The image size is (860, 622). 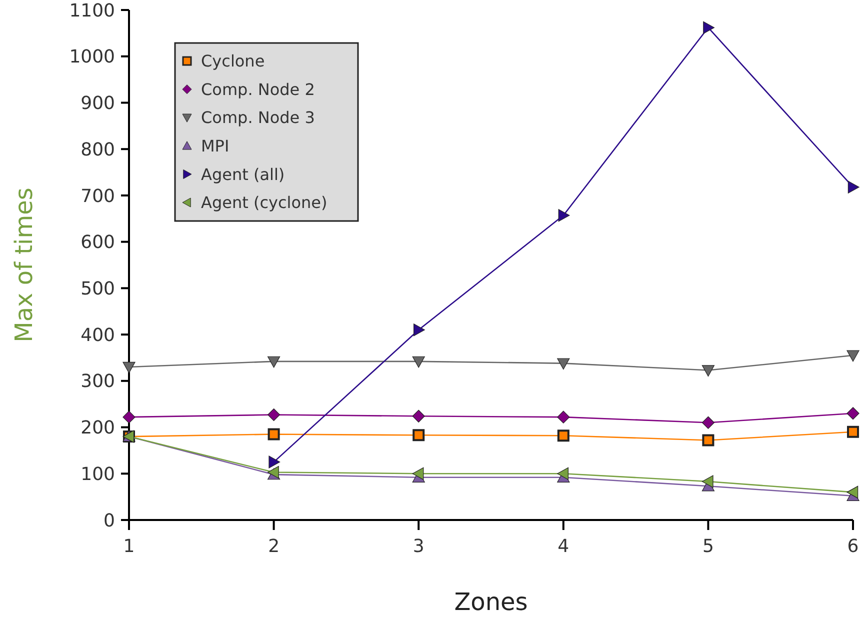 What do you see at coordinates (258, 89) in the screenshot?
I see `legend-label: Comp. Node 2` at bounding box center [258, 89].